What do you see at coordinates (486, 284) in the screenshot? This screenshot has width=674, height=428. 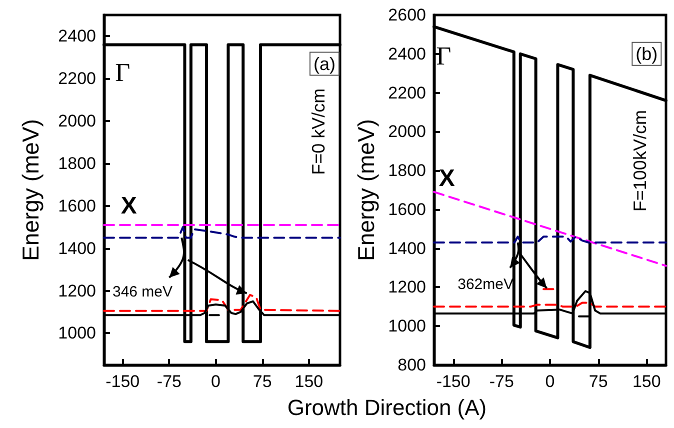 I see `annotation: 362meV` at bounding box center [486, 284].